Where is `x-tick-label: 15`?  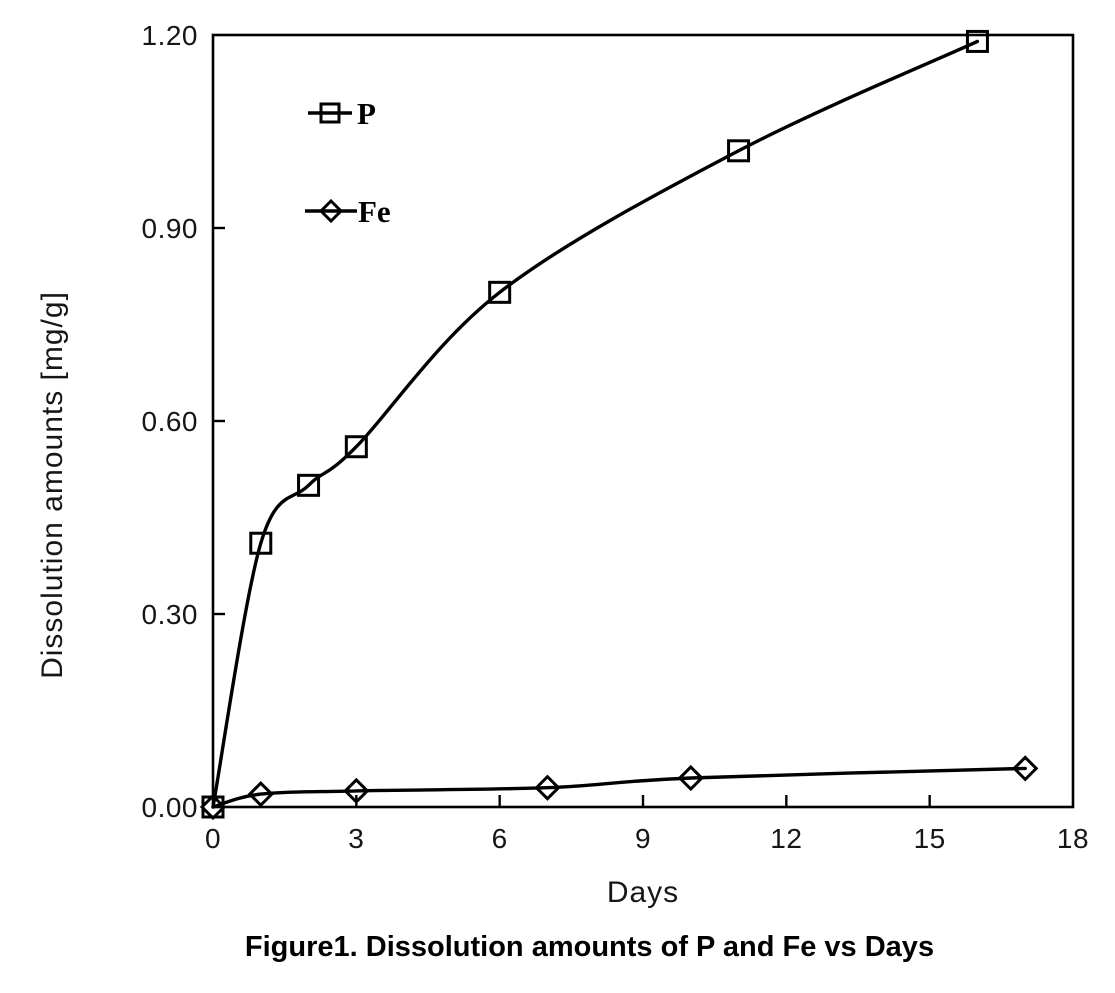
x-tick-label: 15 is located at coordinates (930, 838).